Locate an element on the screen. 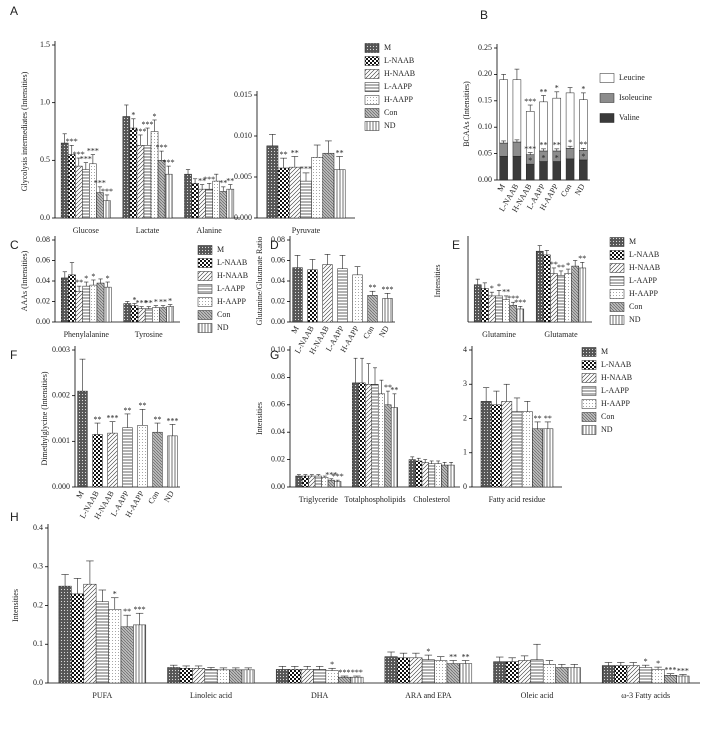 The height and width of the screenshot is (736, 708). y-axis-label: BCAAs (Intensities) is located at coordinates (466, 114).